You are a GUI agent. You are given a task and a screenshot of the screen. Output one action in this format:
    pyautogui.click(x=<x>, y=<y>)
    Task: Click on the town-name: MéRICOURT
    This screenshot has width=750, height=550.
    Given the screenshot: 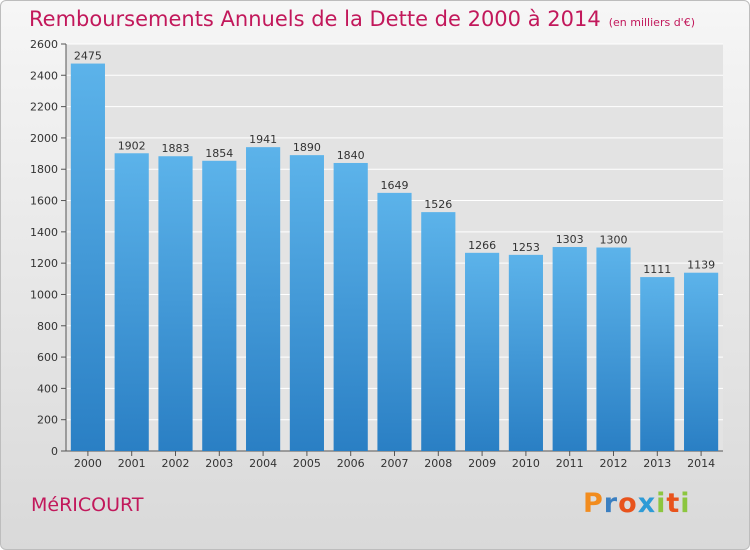 What is the action you would take?
    pyautogui.click(x=87, y=505)
    